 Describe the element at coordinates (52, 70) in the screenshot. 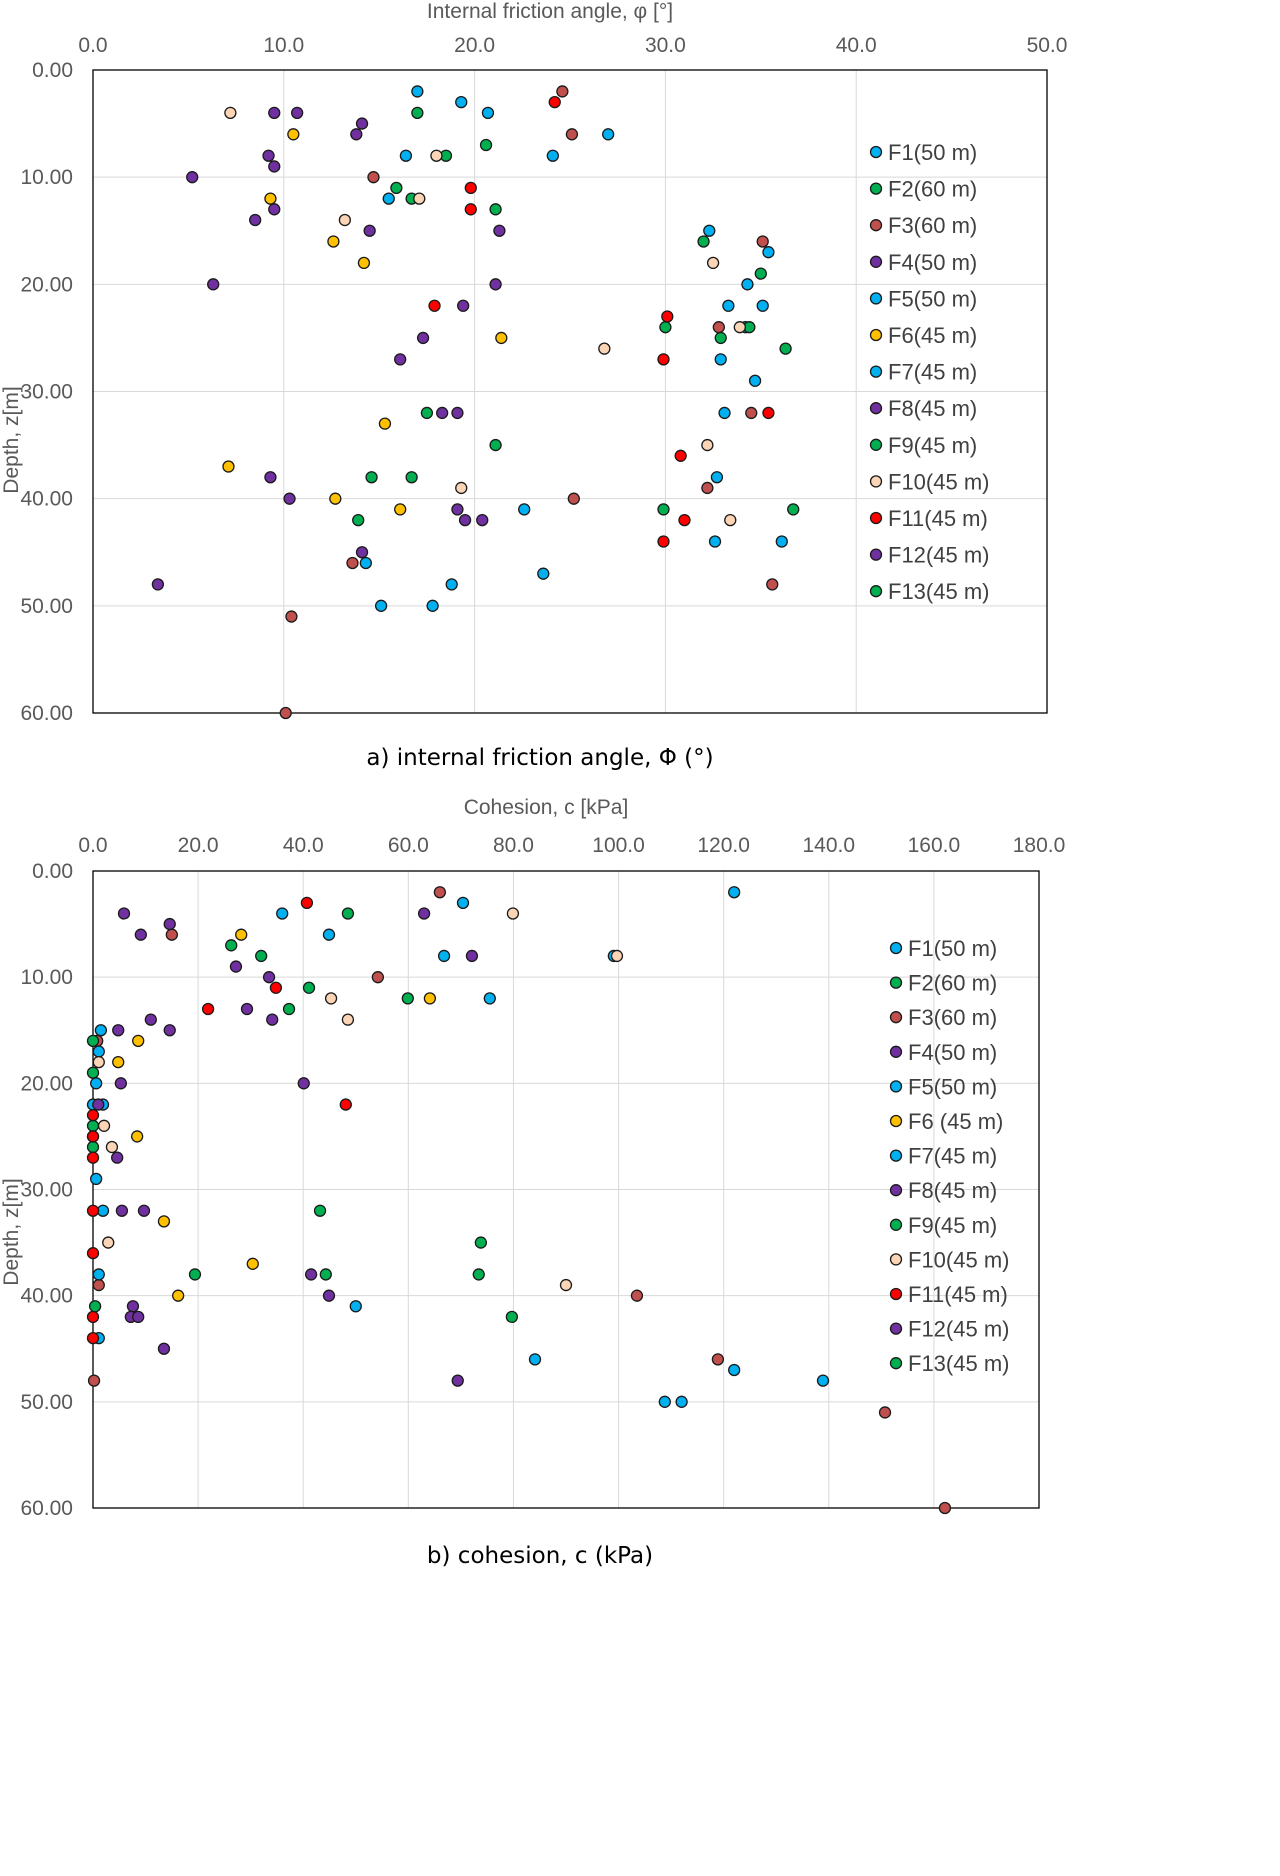

I see `y-tick-label: 0.00` at that location.